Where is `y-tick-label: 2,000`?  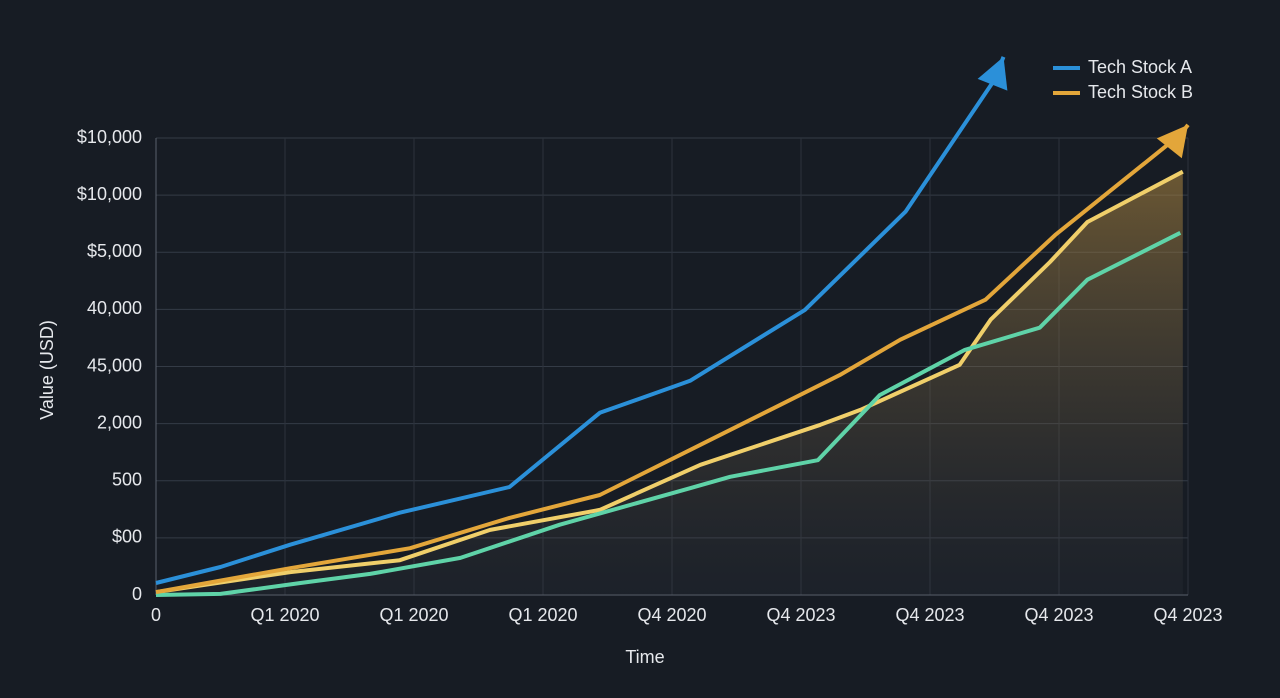 y-tick-label: 2,000 is located at coordinates (119, 422).